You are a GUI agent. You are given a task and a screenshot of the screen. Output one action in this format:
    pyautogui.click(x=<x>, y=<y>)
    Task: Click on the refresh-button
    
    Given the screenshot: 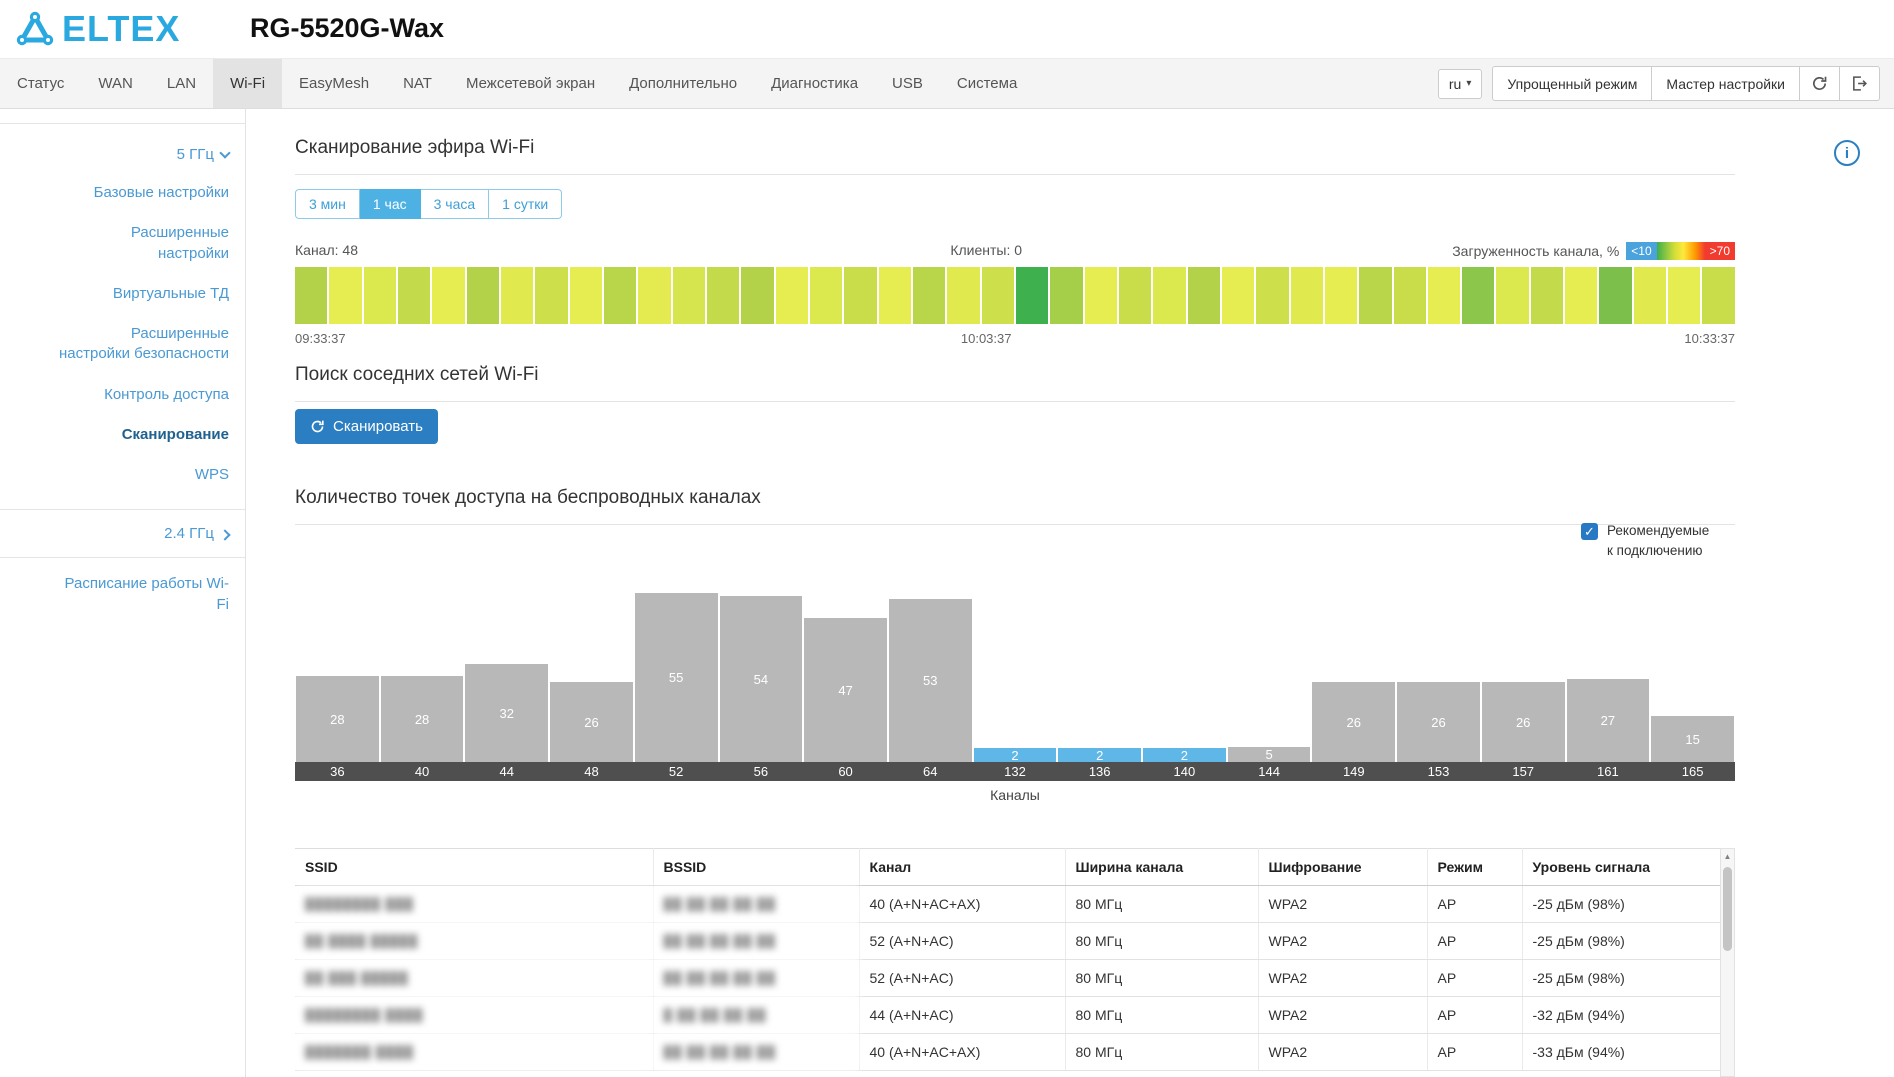 What is the action you would take?
    pyautogui.click(x=1820, y=83)
    